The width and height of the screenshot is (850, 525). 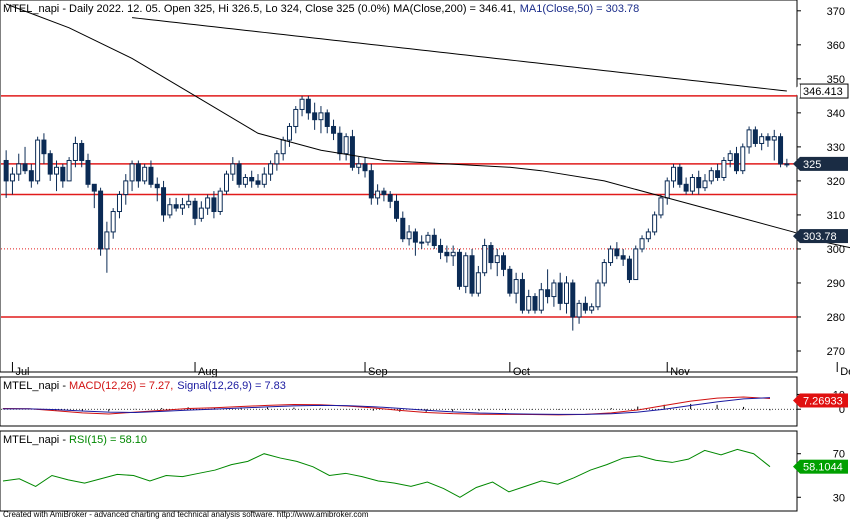 What do you see at coordinates (821, 91) in the screenshot?
I see `level-value-label: 346.413` at bounding box center [821, 91].